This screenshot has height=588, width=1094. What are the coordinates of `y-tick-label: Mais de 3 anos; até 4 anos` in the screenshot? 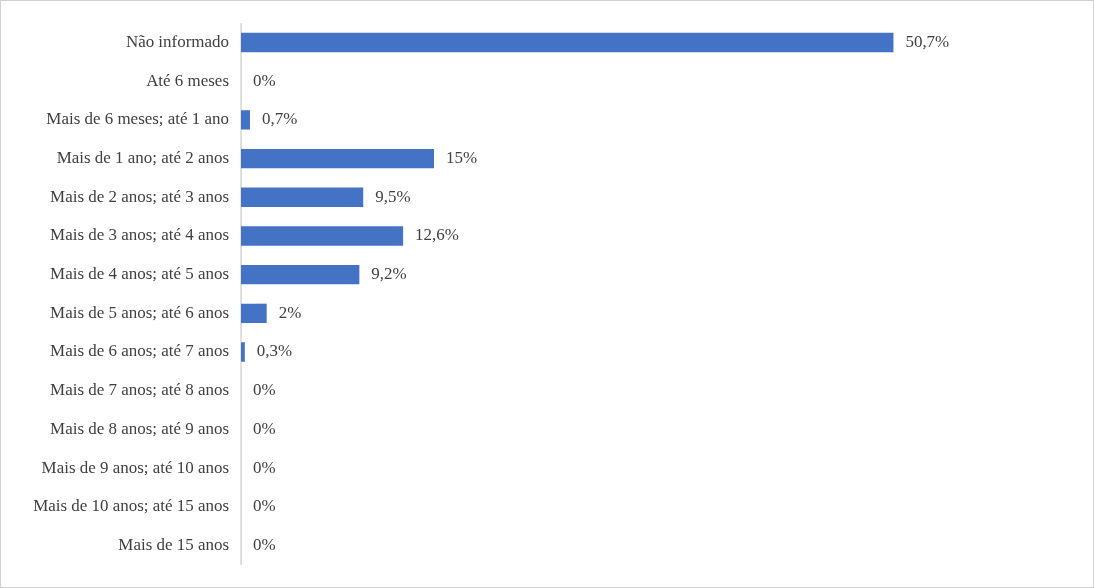 It's located at (139, 235).